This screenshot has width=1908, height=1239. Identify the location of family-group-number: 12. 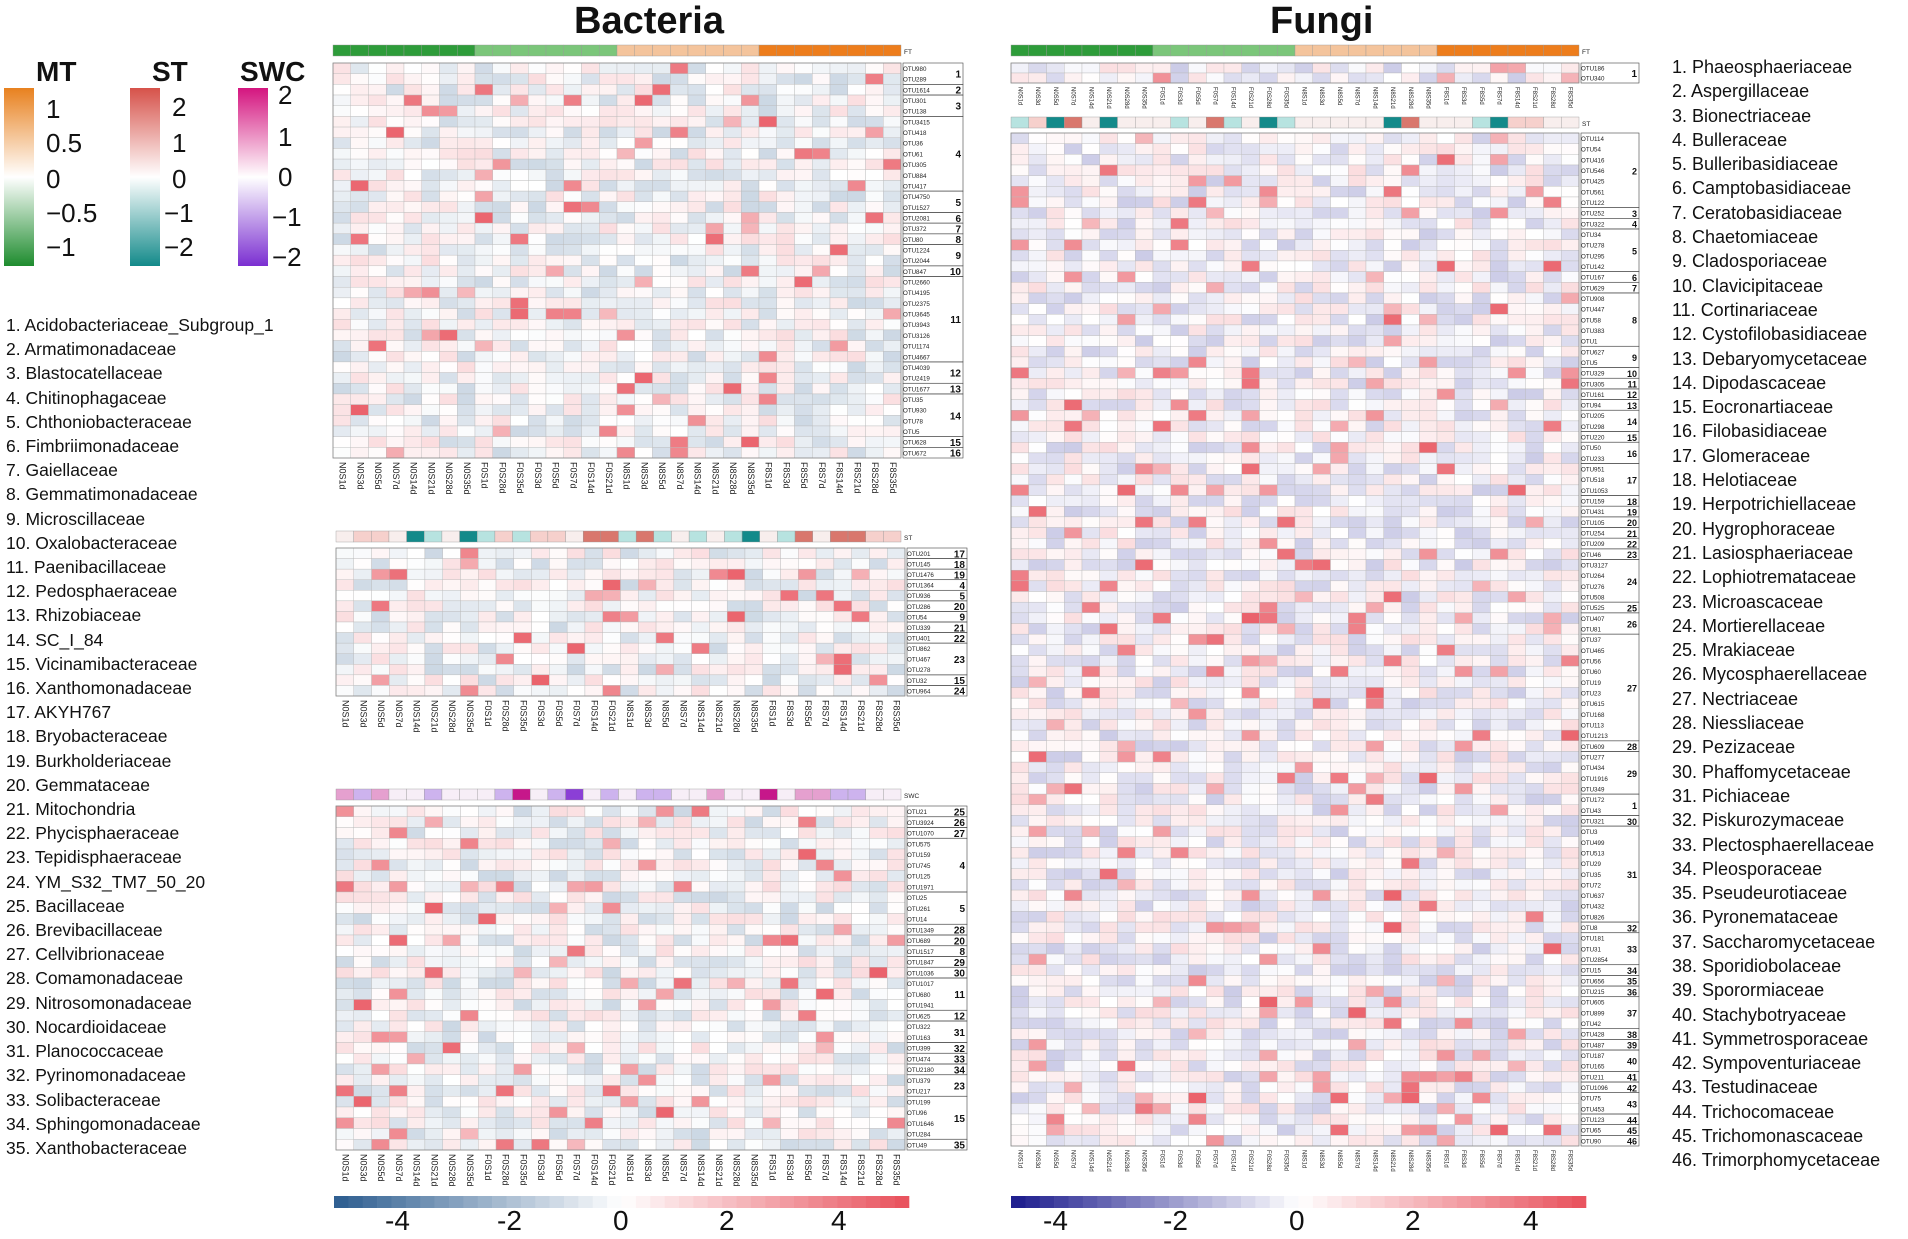
(960, 1017).